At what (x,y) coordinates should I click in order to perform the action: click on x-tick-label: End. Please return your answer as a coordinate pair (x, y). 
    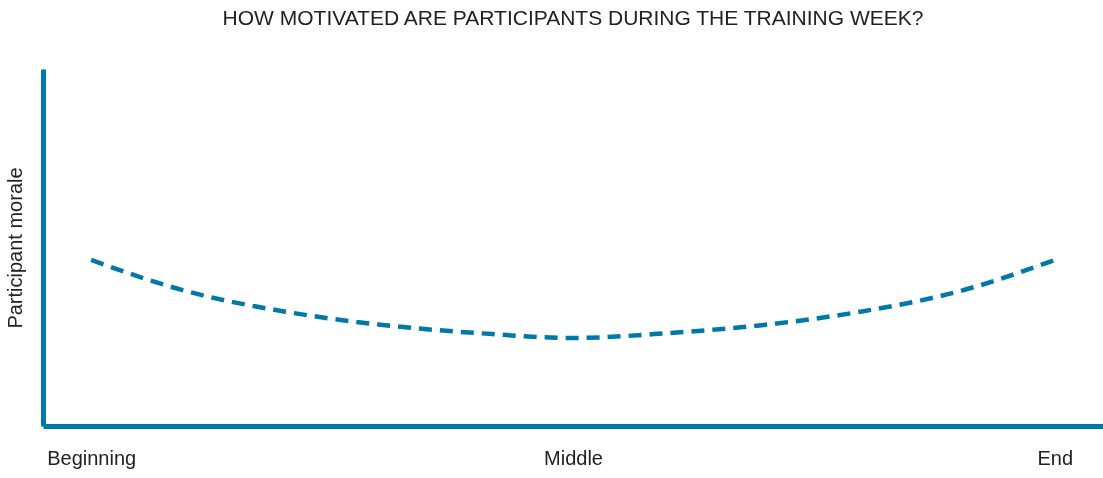
    Looking at the image, I should click on (1055, 457).